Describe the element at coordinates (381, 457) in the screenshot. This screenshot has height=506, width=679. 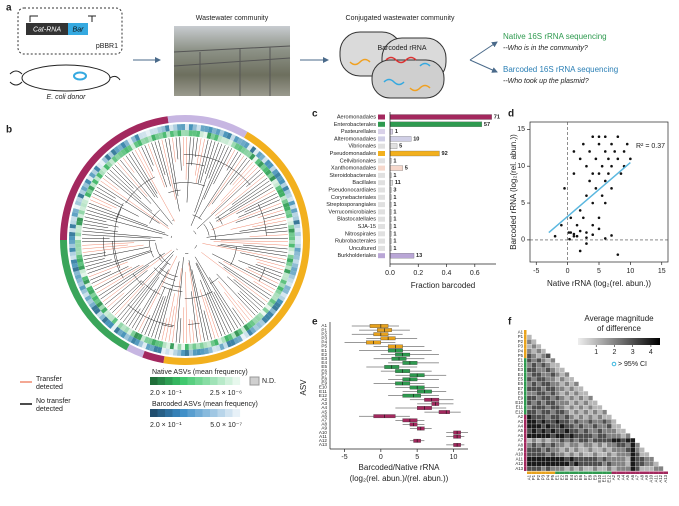
I see `x-tick-label: 0` at that location.